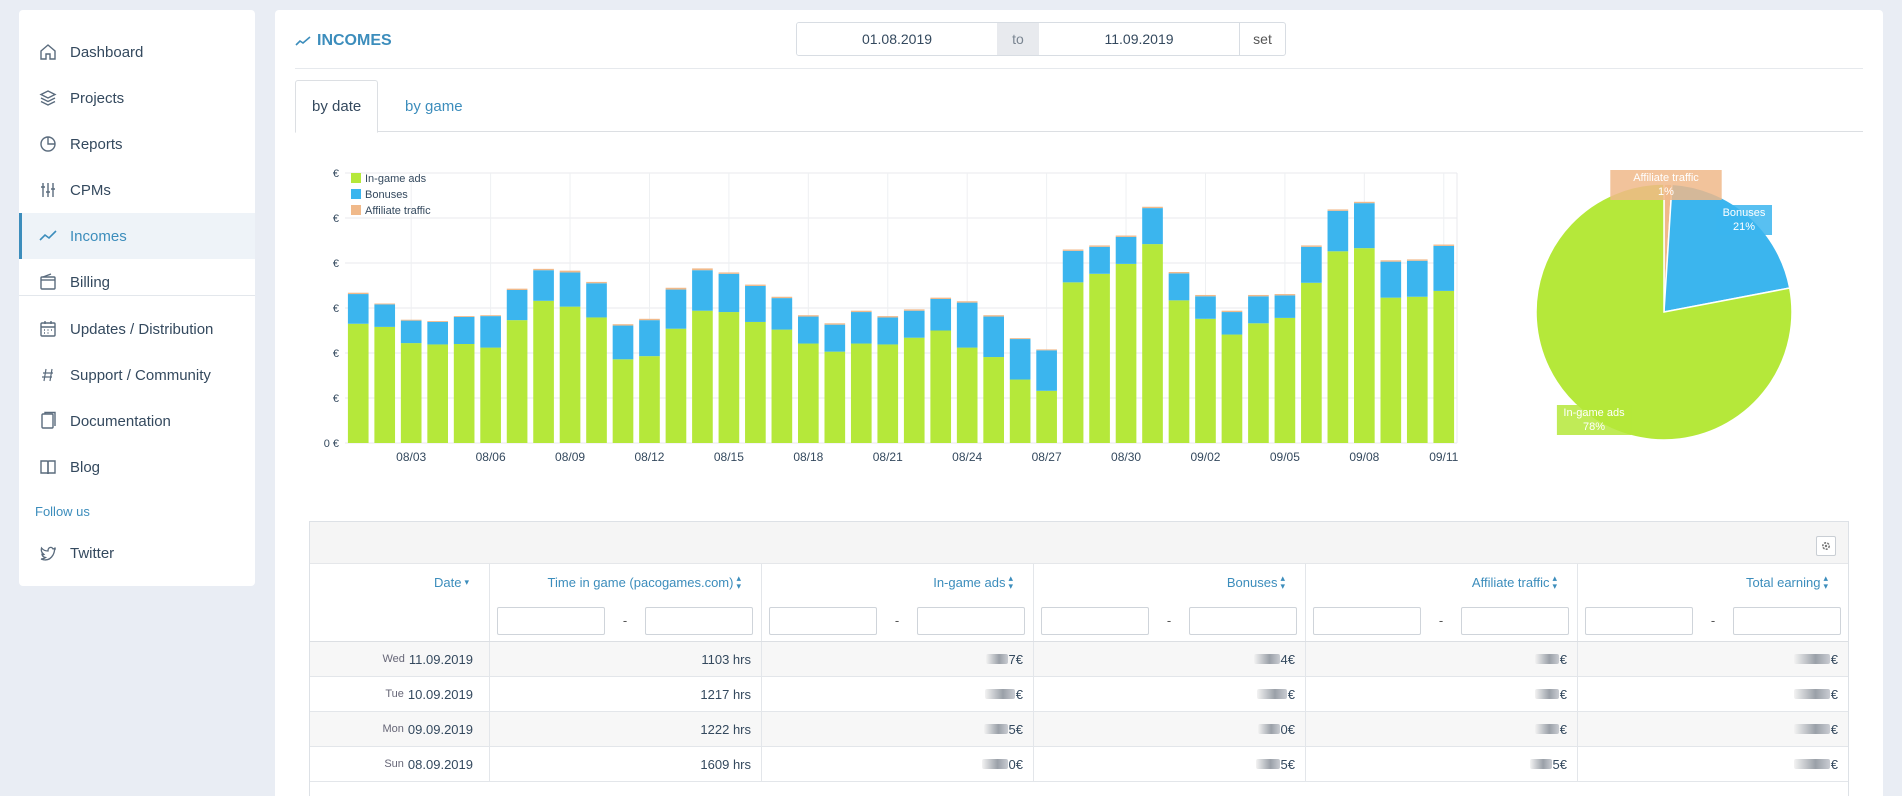 This screenshot has width=1902, height=796. I want to click on sidebar-item-twitter: Twitter, so click(137, 553).